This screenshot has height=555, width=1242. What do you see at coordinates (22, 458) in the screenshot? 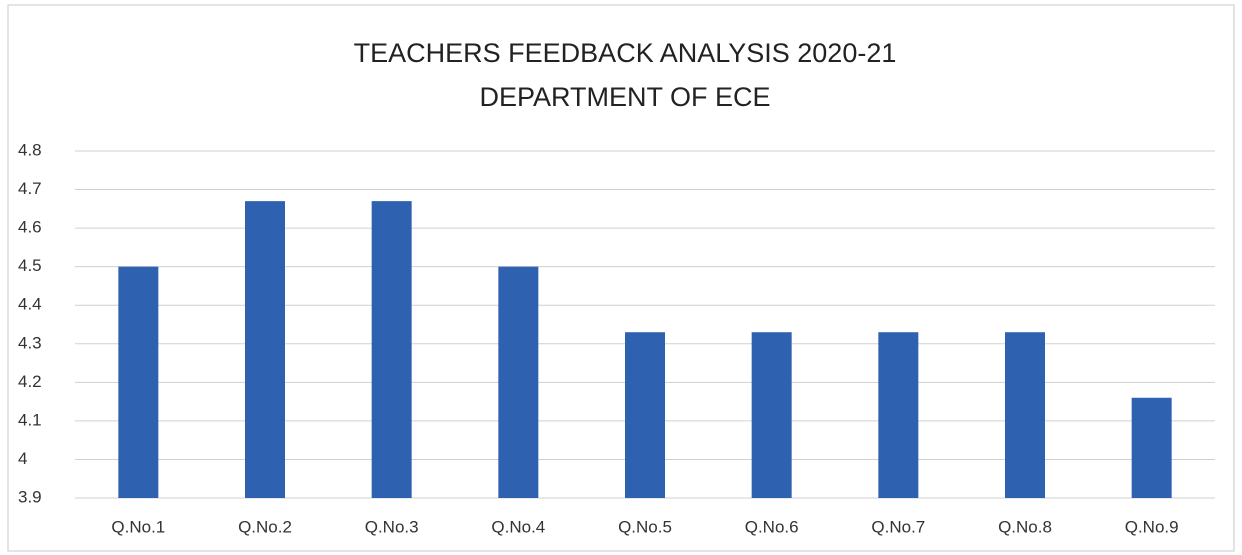
I see `y-tick-label: 4` at bounding box center [22, 458].